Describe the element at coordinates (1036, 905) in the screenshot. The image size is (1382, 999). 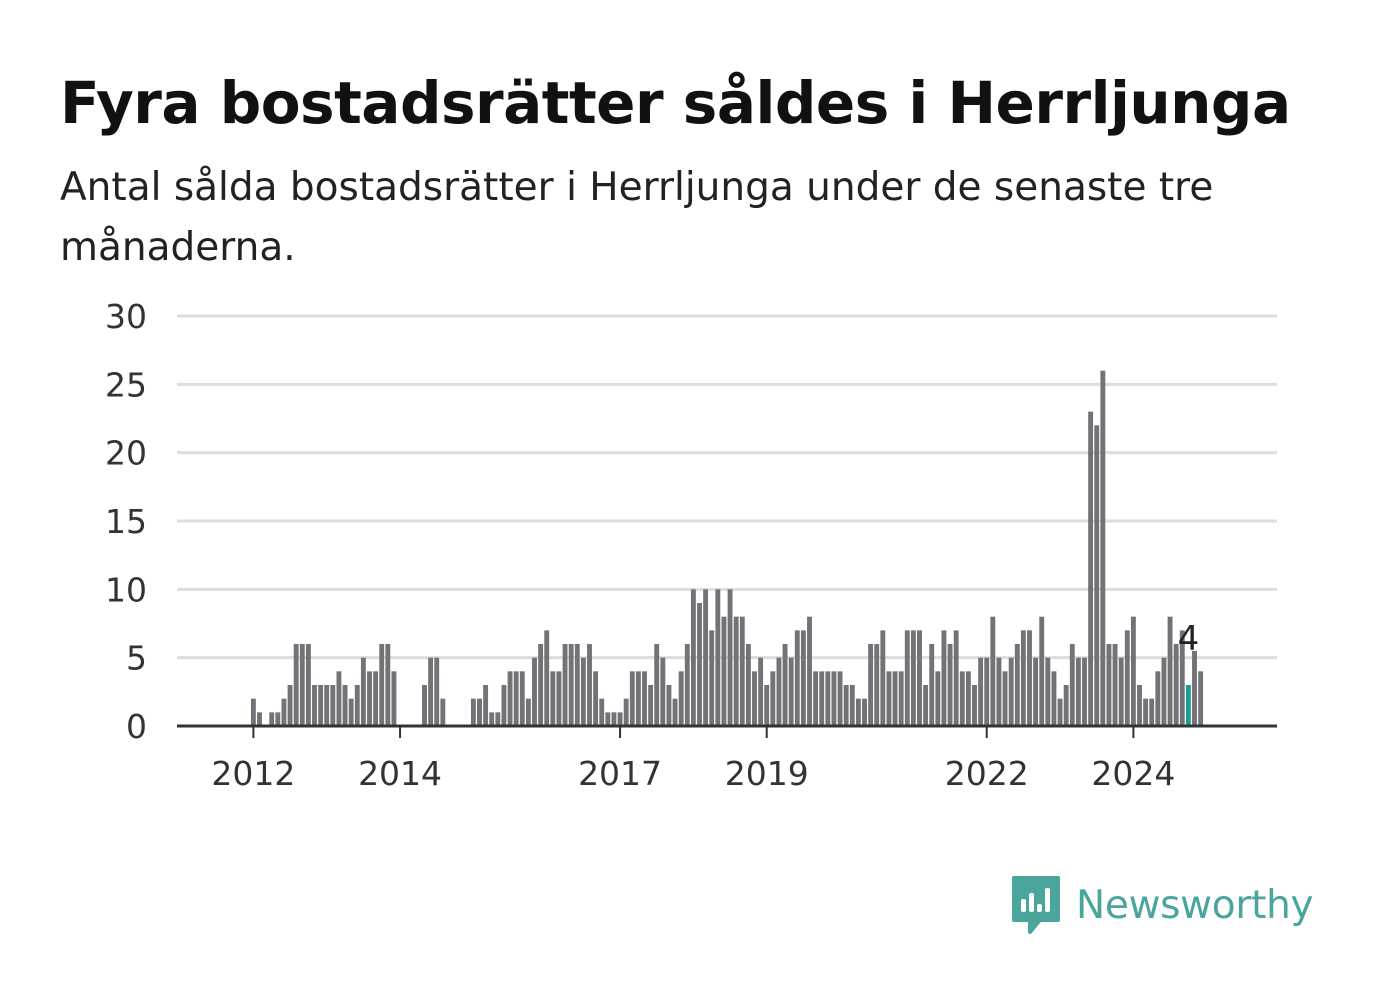
I see `newsworthy-logo-icon` at that location.